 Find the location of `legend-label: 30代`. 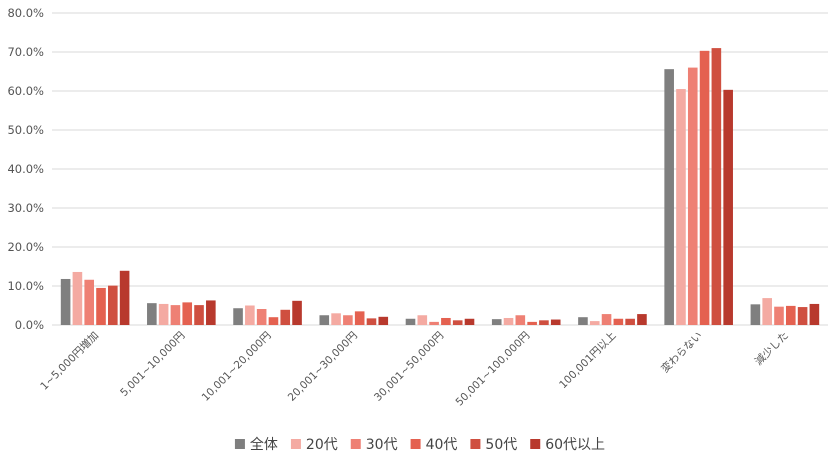

legend-label: 30代 is located at coordinates (382, 445).